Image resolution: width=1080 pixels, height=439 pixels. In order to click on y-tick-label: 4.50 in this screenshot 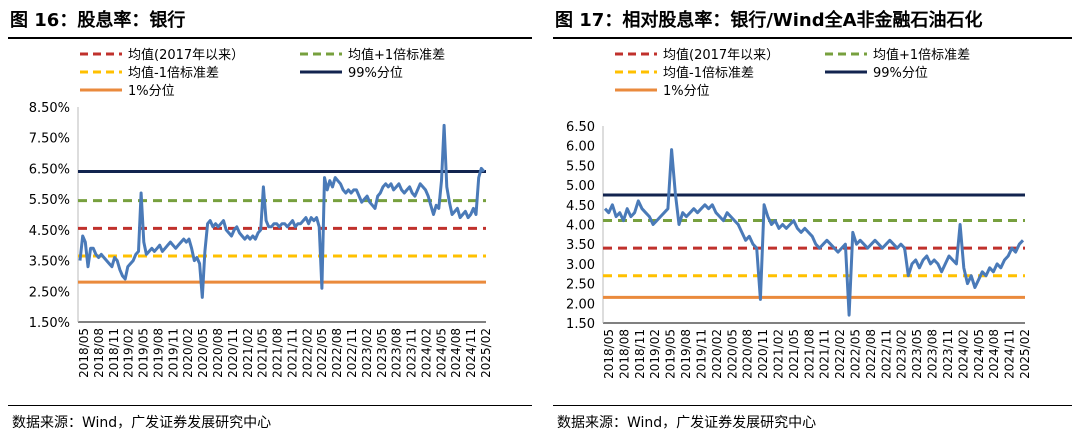, I will do `click(580, 206)`.